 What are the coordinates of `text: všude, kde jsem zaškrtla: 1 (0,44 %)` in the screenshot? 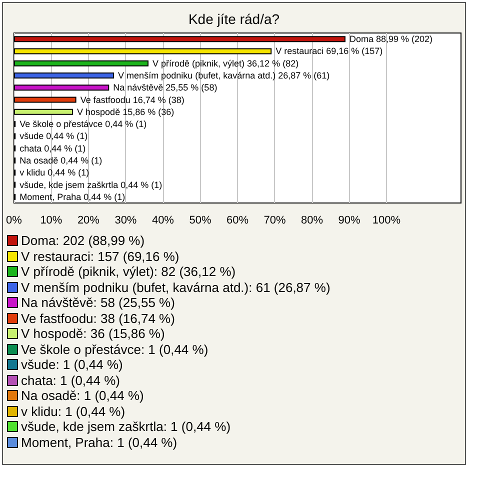 It's located at (126, 426).